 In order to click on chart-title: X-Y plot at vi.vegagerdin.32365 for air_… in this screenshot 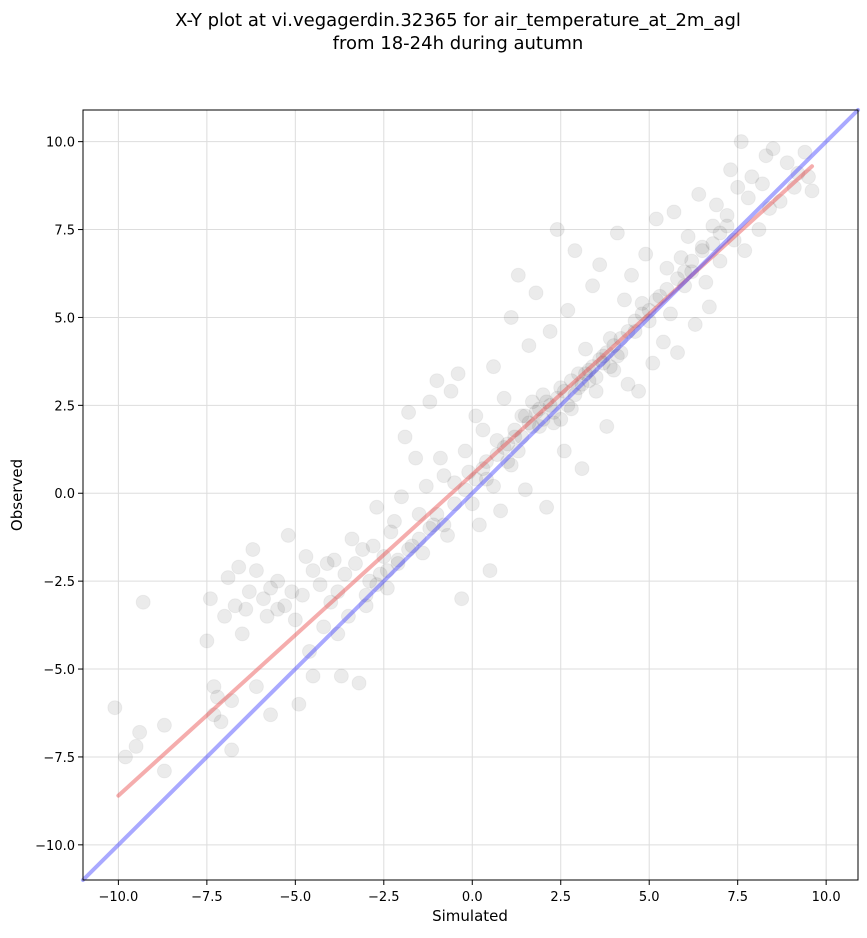, I will do `click(458, 20)`.